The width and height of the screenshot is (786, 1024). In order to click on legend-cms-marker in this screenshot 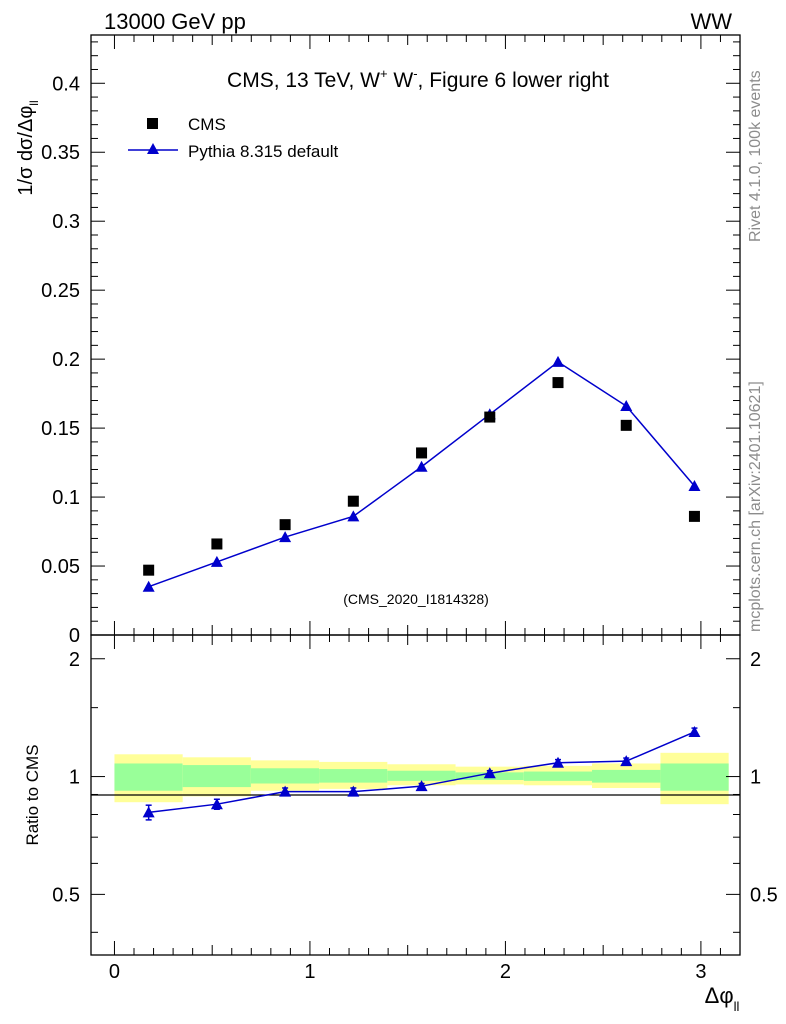, I will do `click(152, 123)`.